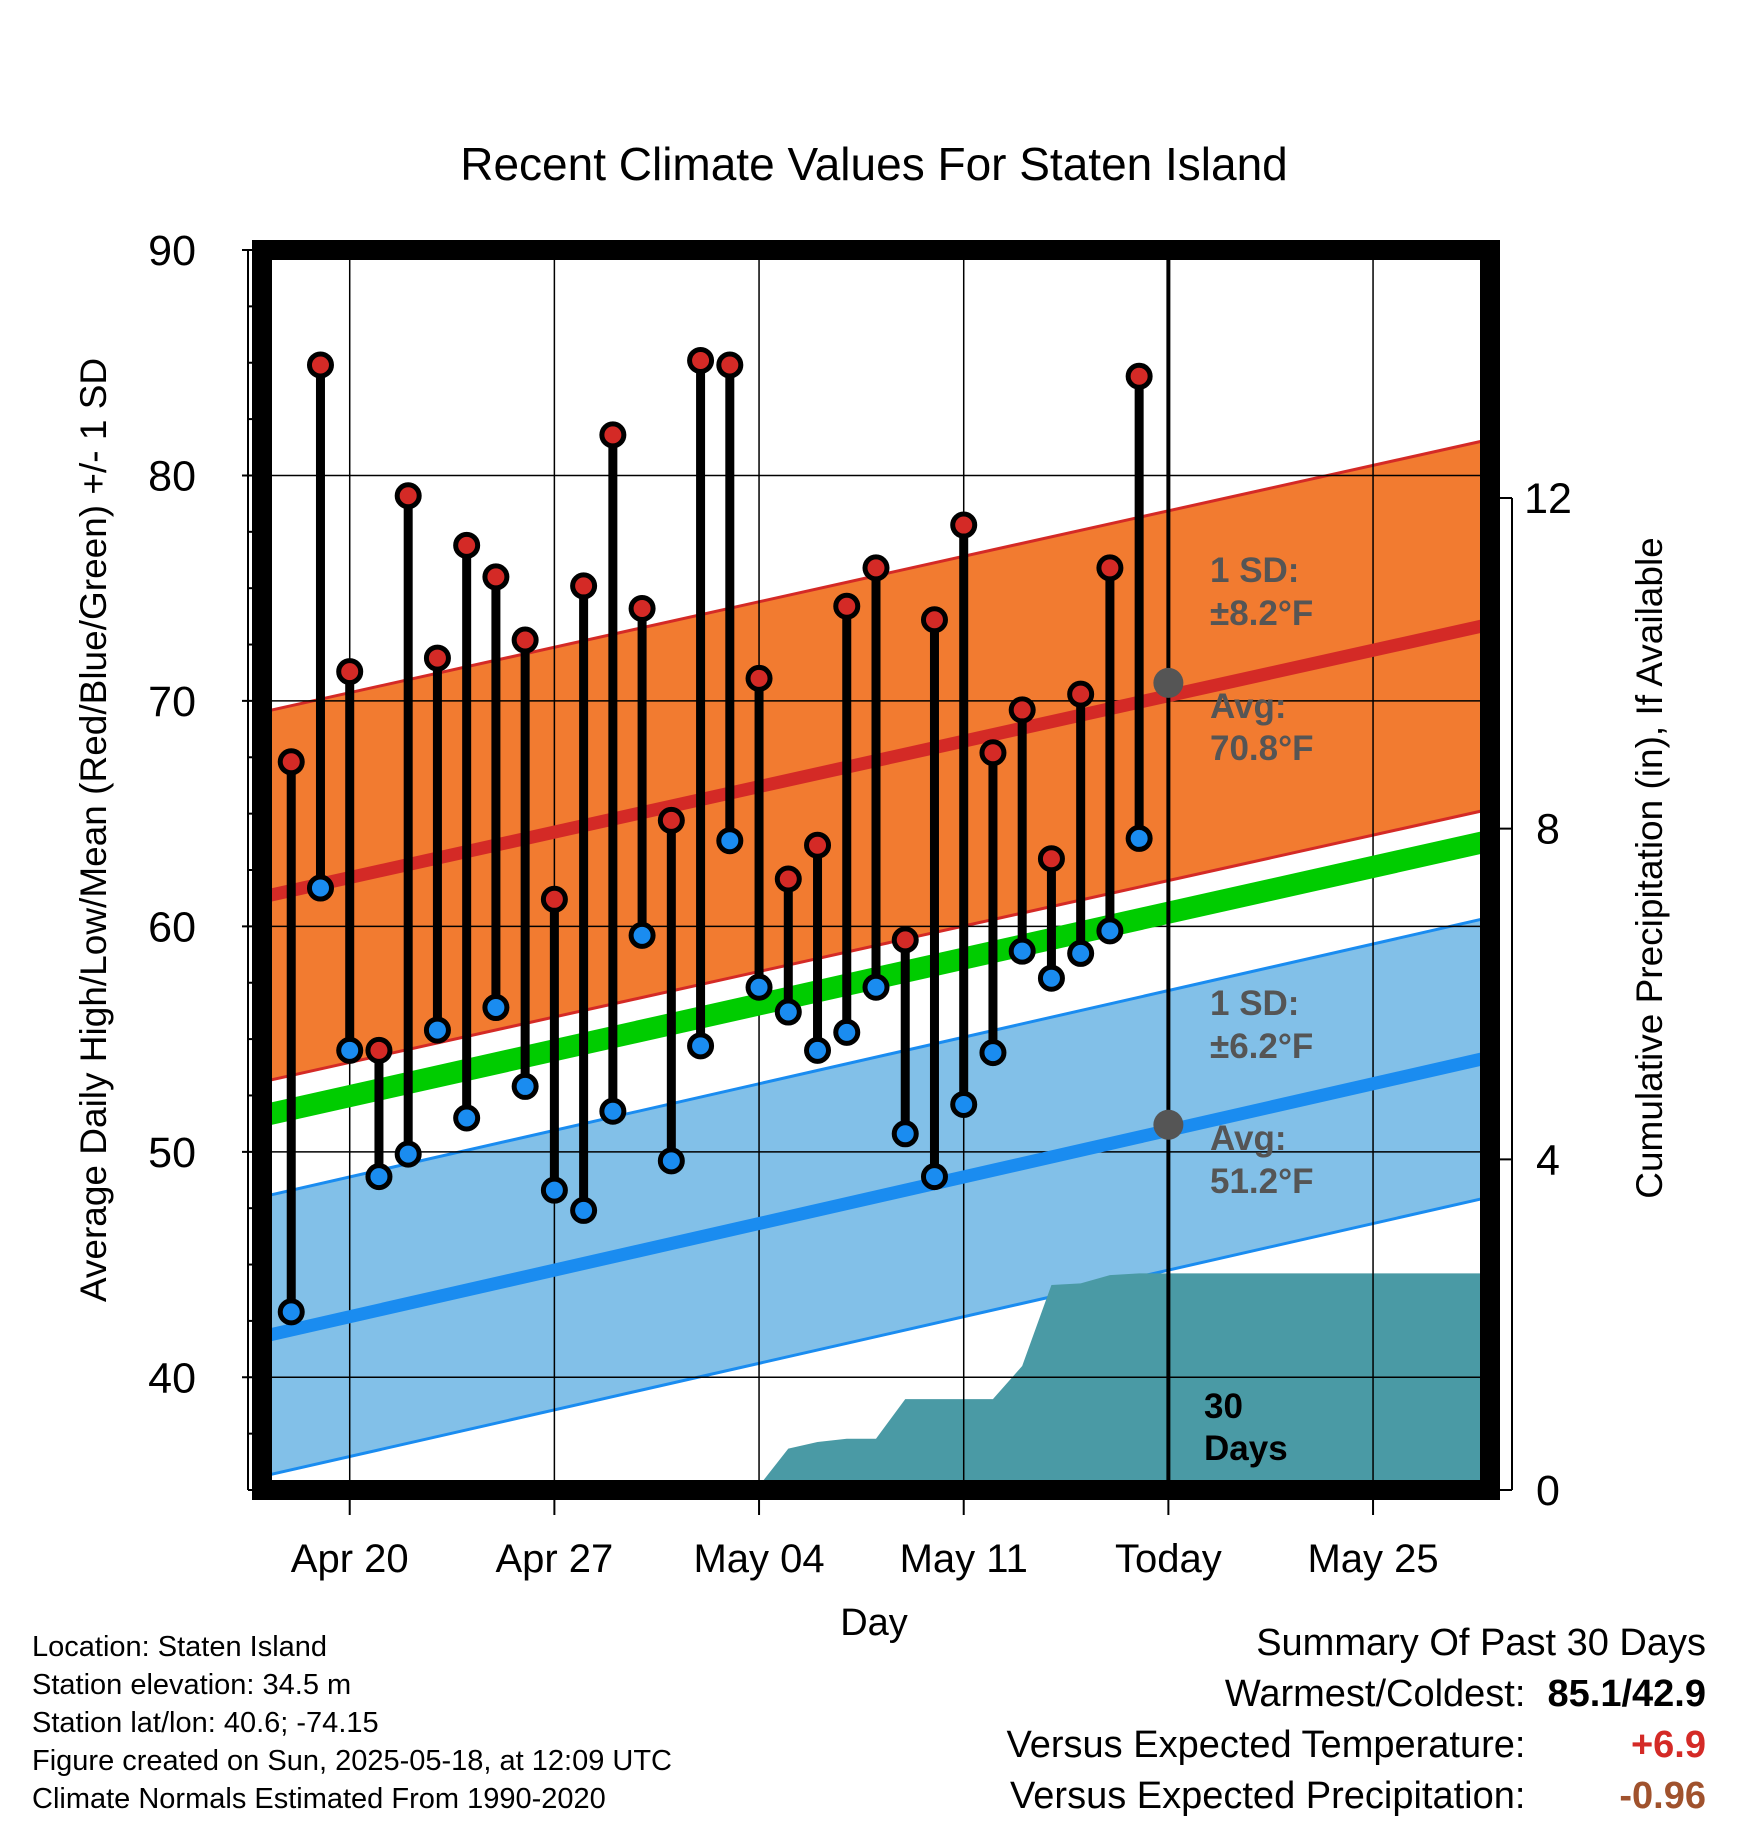  Describe the element at coordinates (1668, 1745) in the screenshot. I see `temp-value: +6.9` at that location.